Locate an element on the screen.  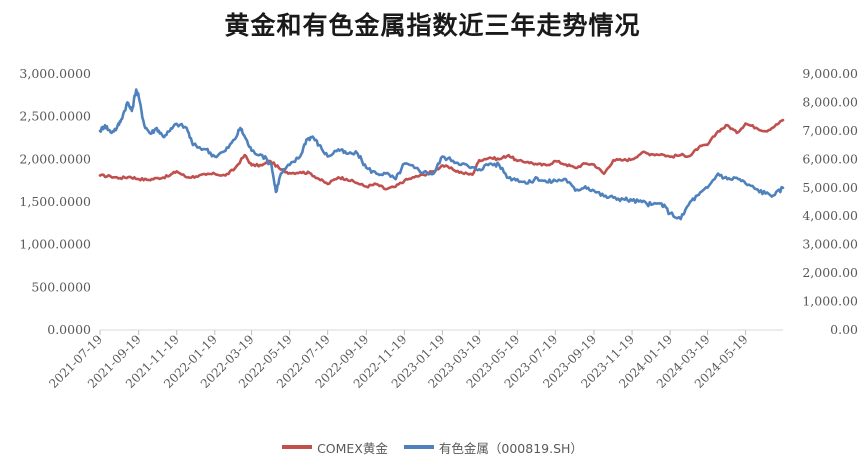
y-right-tick-label: 9,000.00 is located at coordinates (830, 73).